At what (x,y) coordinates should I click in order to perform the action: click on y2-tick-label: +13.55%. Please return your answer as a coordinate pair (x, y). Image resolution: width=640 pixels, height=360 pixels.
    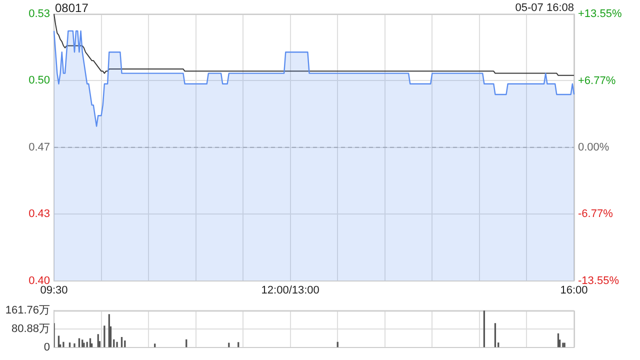
    Looking at the image, I should click on (600, 14).